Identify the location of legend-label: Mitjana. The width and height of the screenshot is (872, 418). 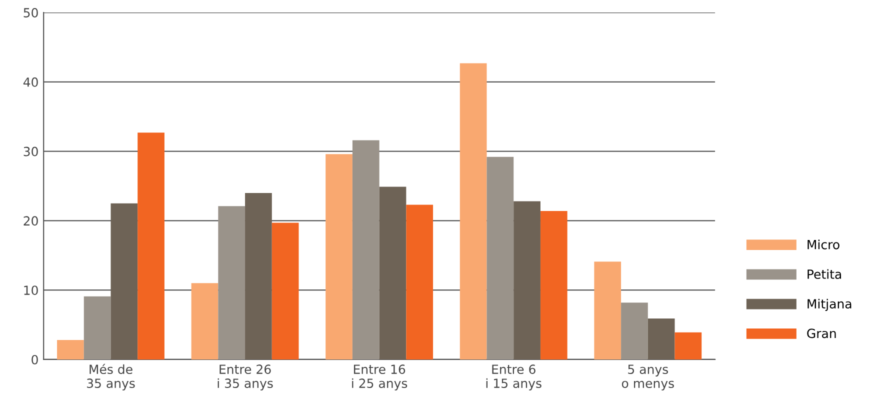
(830, 304).